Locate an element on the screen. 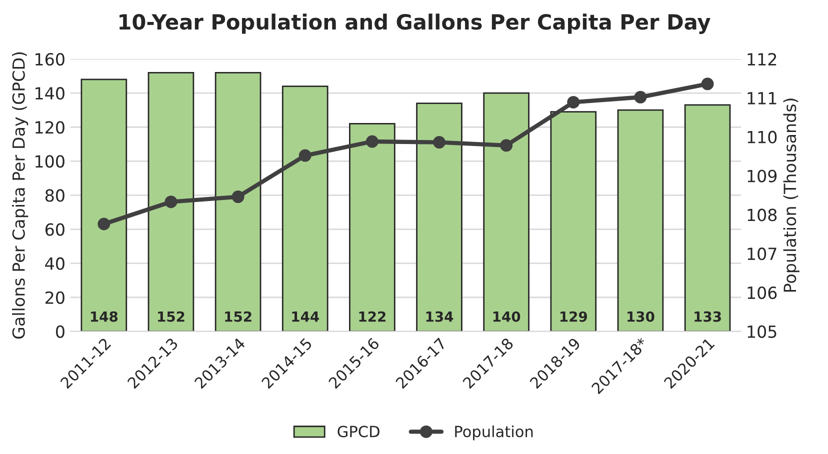  legend-label: GPCD is located at coordinates (359, 432).